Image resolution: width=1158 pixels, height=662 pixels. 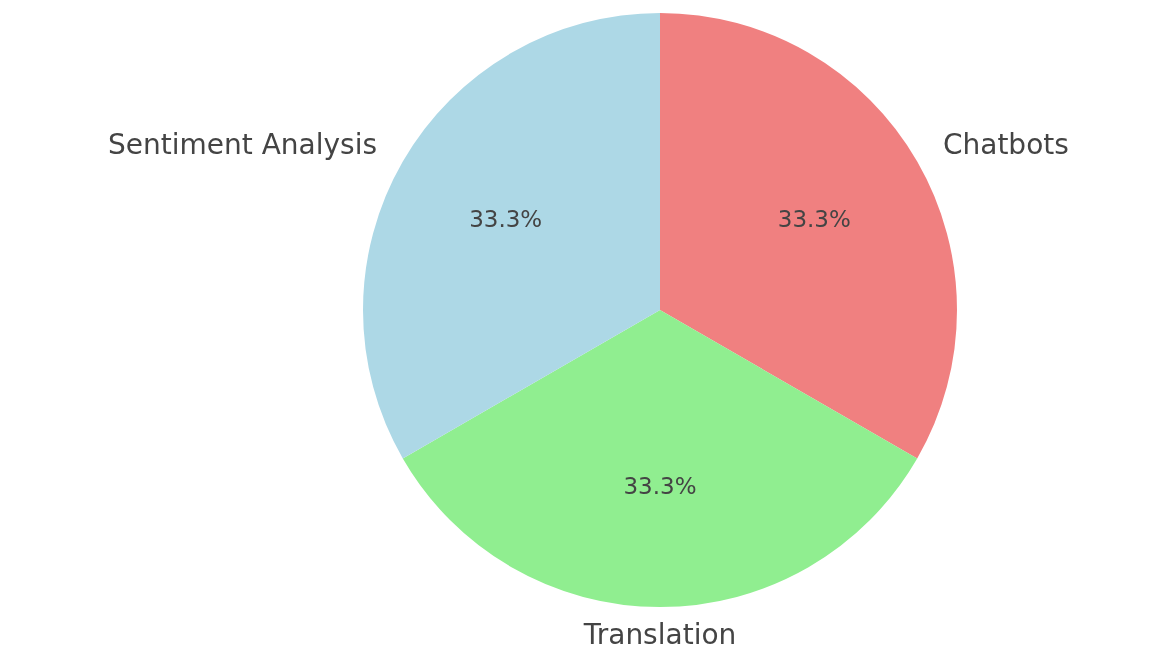 What do you see at coordinates (659, 634) in the screenshot?
I see `slice-label: Translation` at bounding box center [659, 634].